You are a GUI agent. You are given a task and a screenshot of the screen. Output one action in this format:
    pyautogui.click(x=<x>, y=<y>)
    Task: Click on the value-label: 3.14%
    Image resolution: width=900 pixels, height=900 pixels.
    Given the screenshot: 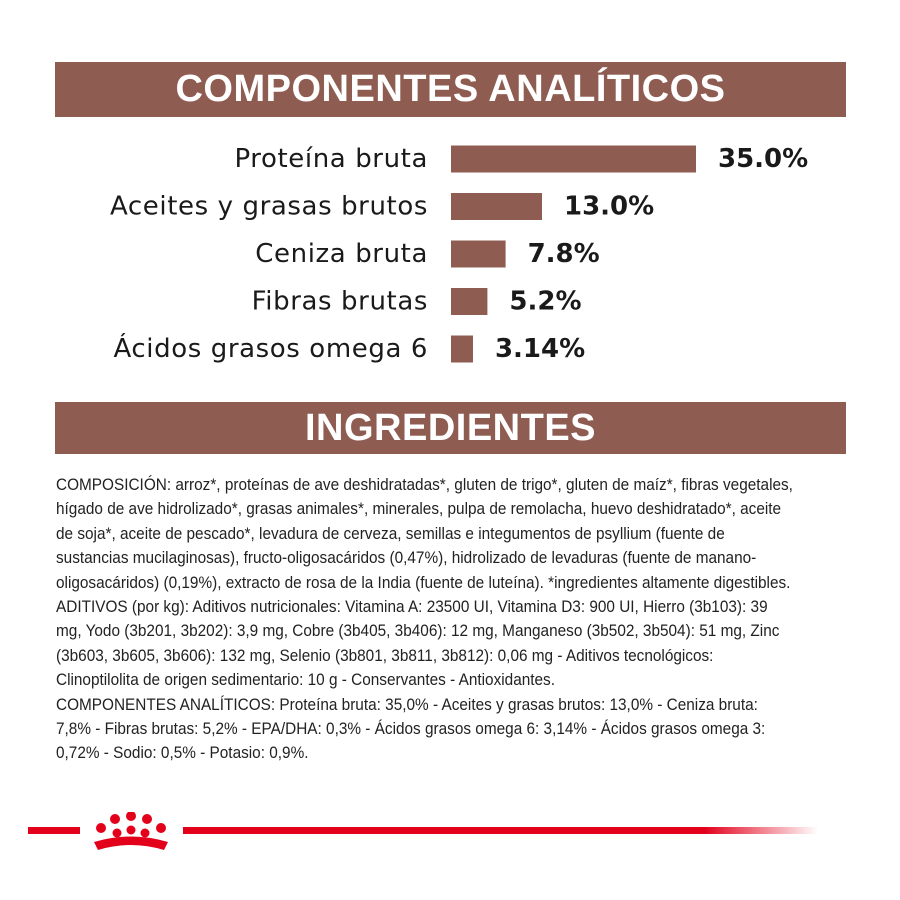 What is the action you would take?
    pyautogui.click(x=540, y=349)
    